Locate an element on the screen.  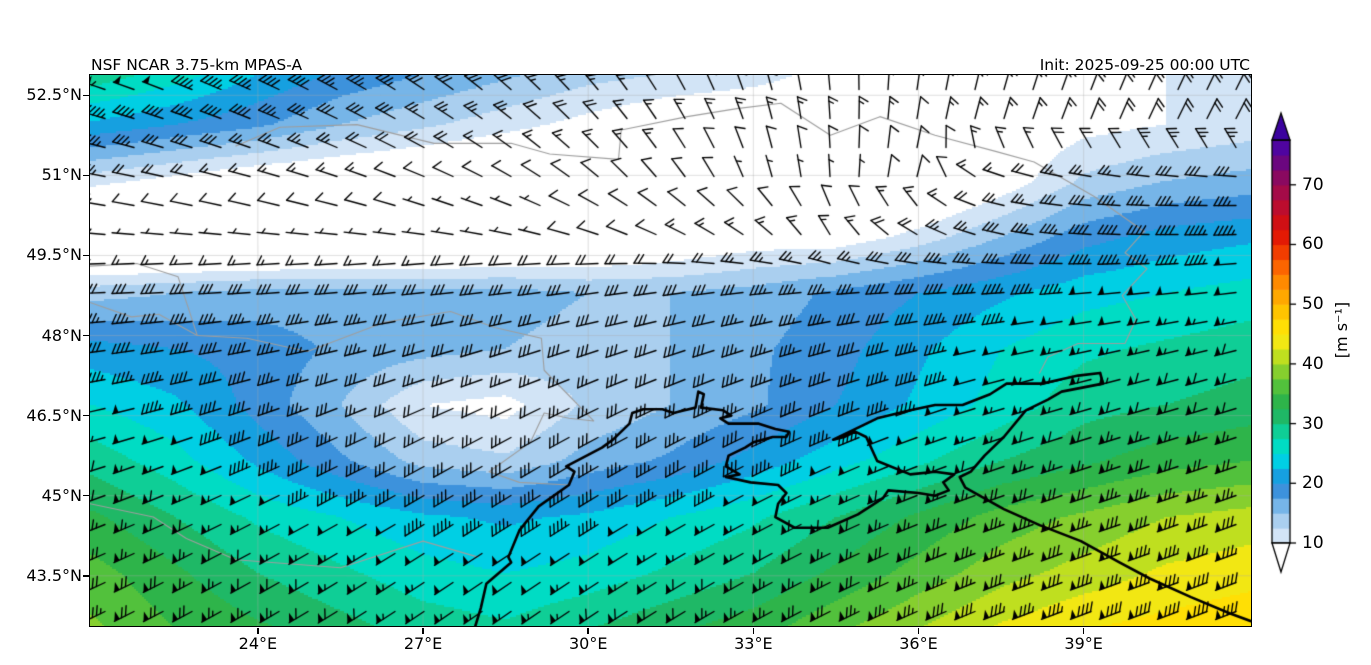
init-time-label: Init: 2025-09-25 00:00 UTC is located at coordinates (1144, 65).